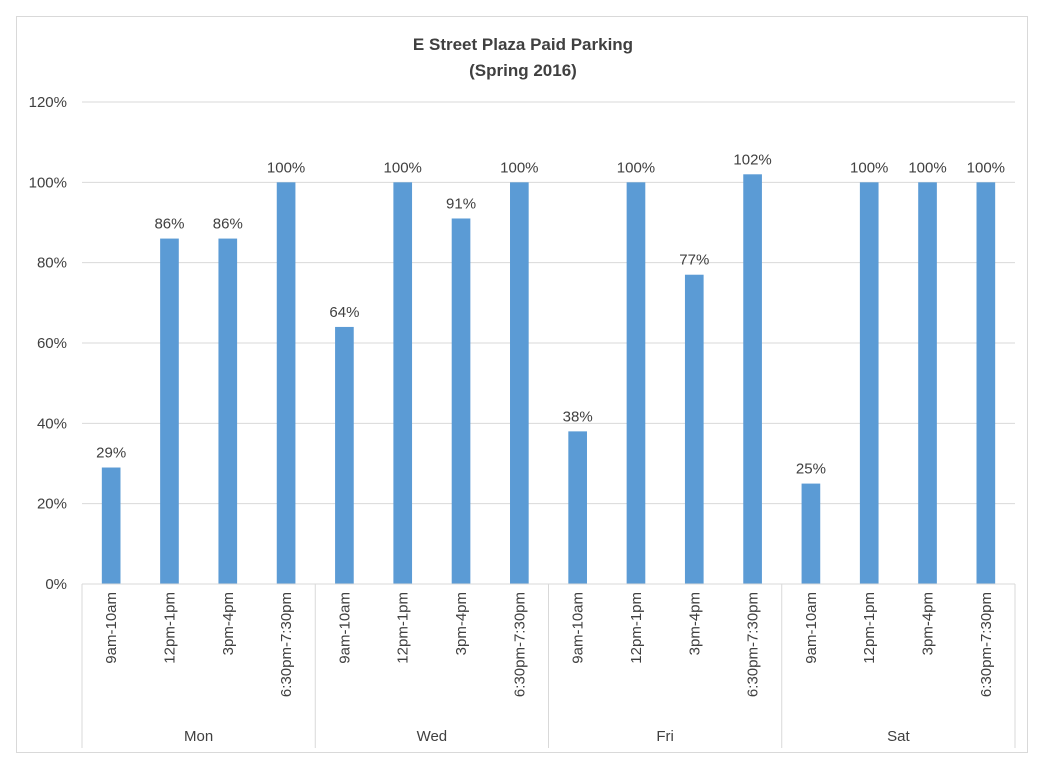 This screenshot has width=1048, height=769. What do you see at coordinates (52, 504) in the screenshot?
I see `y-tick-label: 20%` at bounding box center [52, 504].